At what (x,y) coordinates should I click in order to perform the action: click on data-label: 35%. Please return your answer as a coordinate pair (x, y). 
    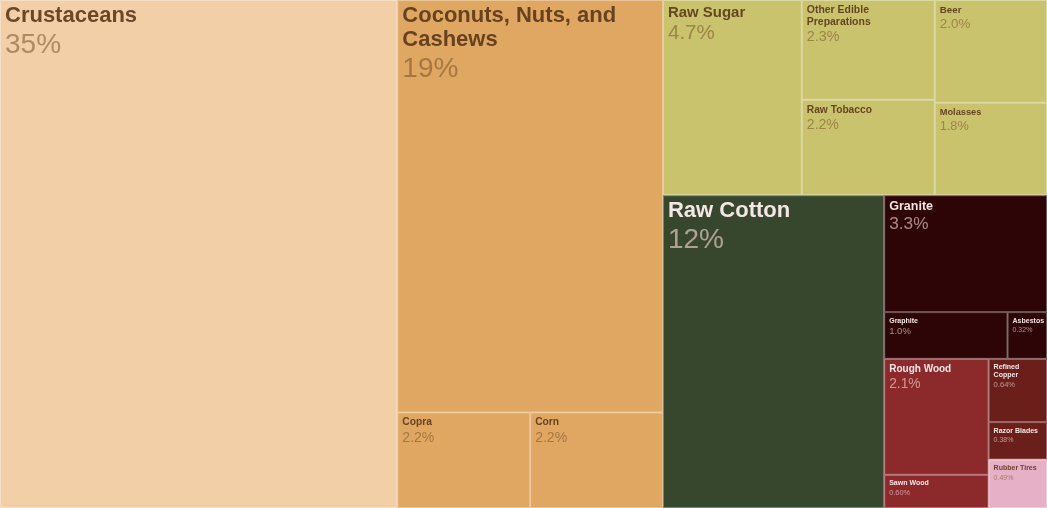
    Looking at the image, I should click on (33, 43).